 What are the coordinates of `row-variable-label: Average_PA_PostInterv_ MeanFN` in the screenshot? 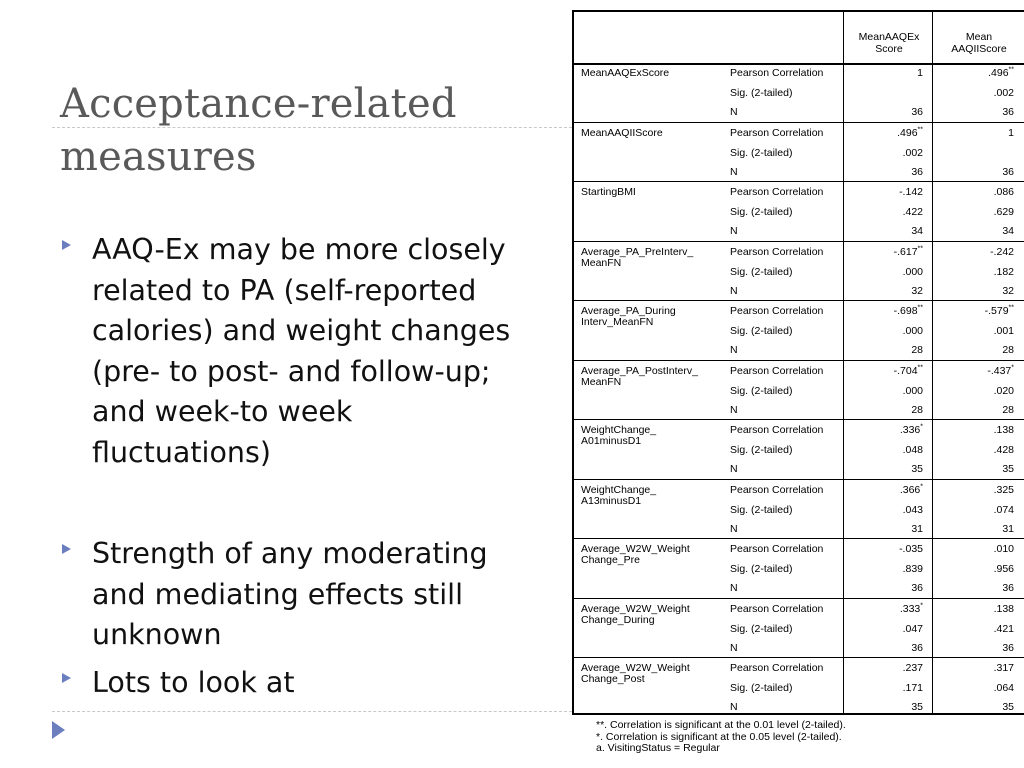 It's located at (639, 376).